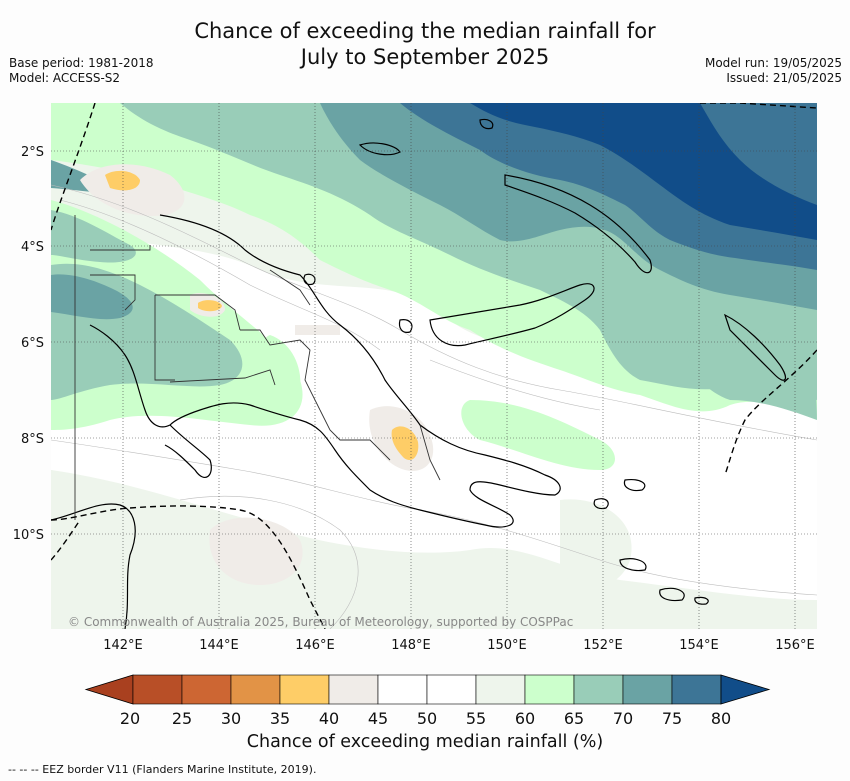 The height and width of the screenshot is (781, 850). Describe the element at coordinates (256, 551) in the screenshot. I see `contour-40-45-b` at that location.